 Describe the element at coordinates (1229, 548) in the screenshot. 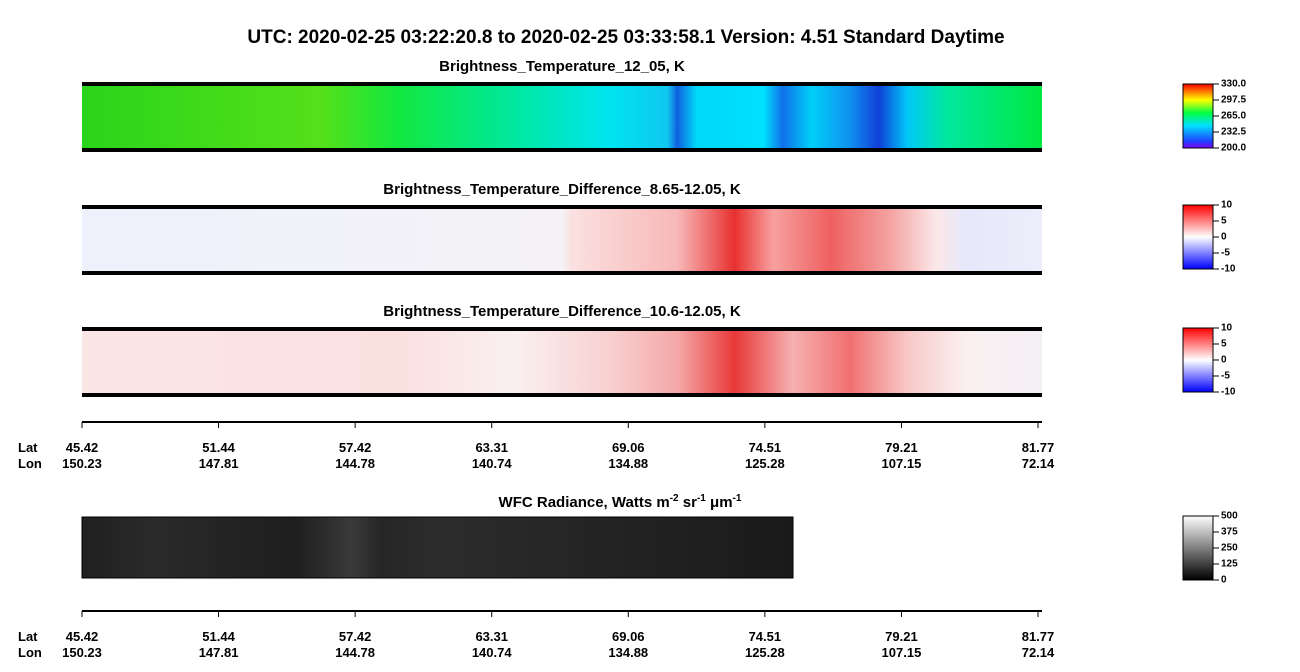

I see `colorbar-tick-label: 250` at that location.